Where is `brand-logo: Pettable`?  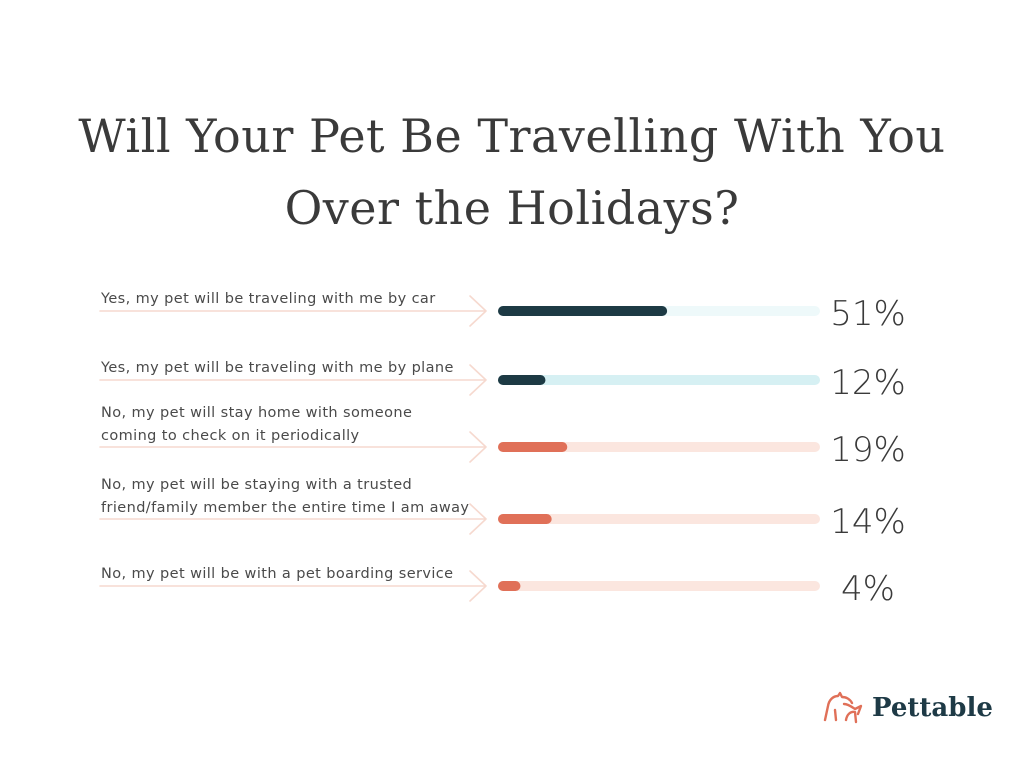
brand-logo: Pettable is located at coordinates (907, 708).